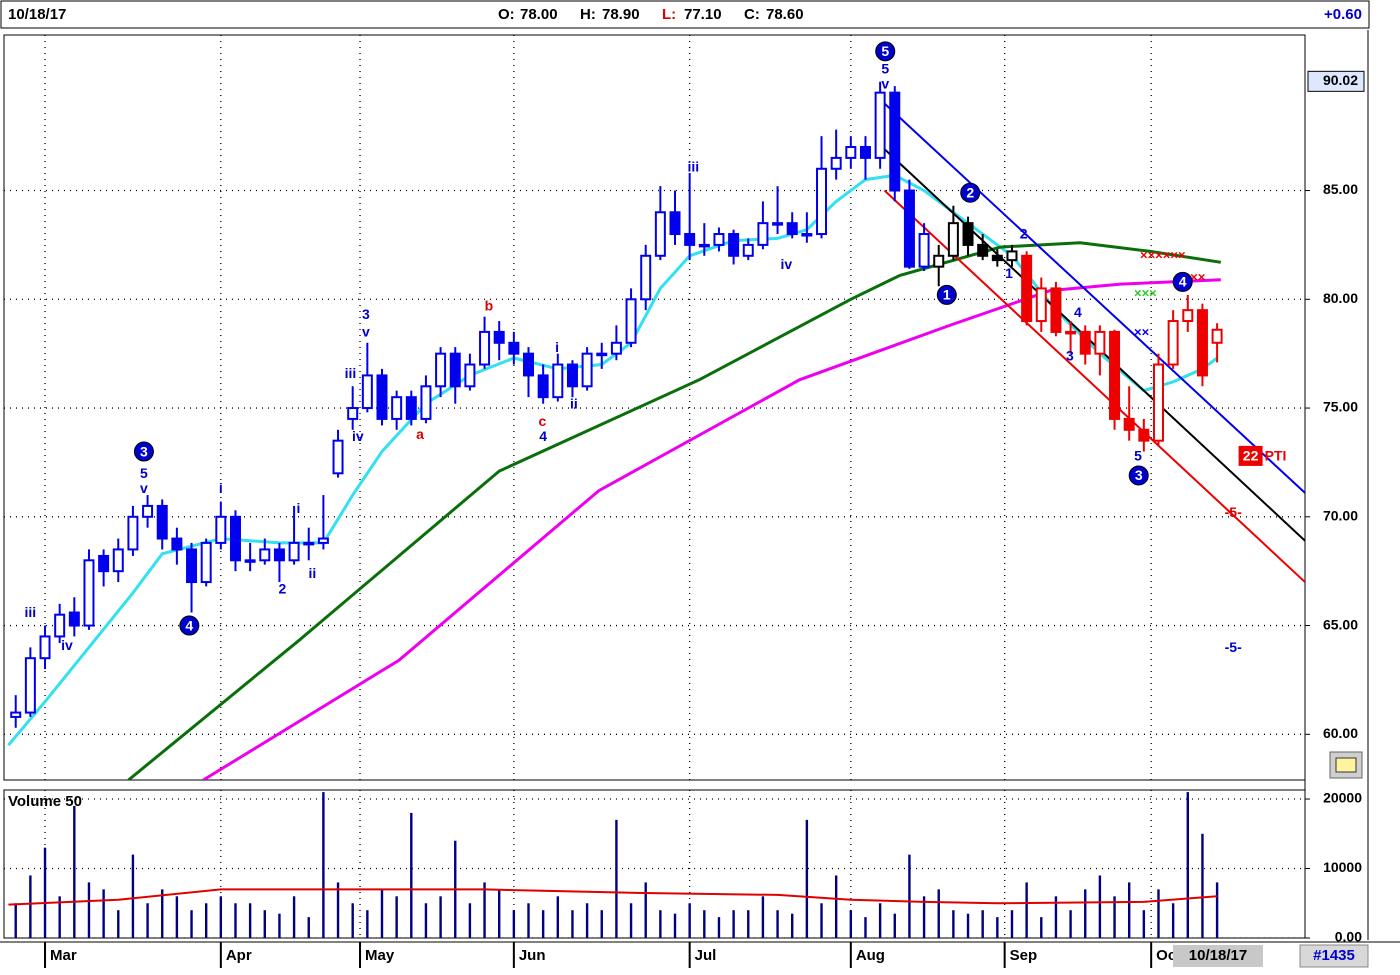 This screenshot has height=975, width=1400. I want to click on header-bar, so click(685, 14).